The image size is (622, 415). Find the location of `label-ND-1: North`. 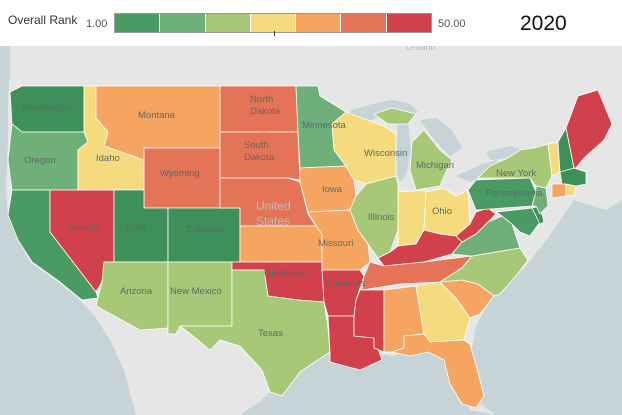

label-ND-1: North is located at coordinates (261, 99).